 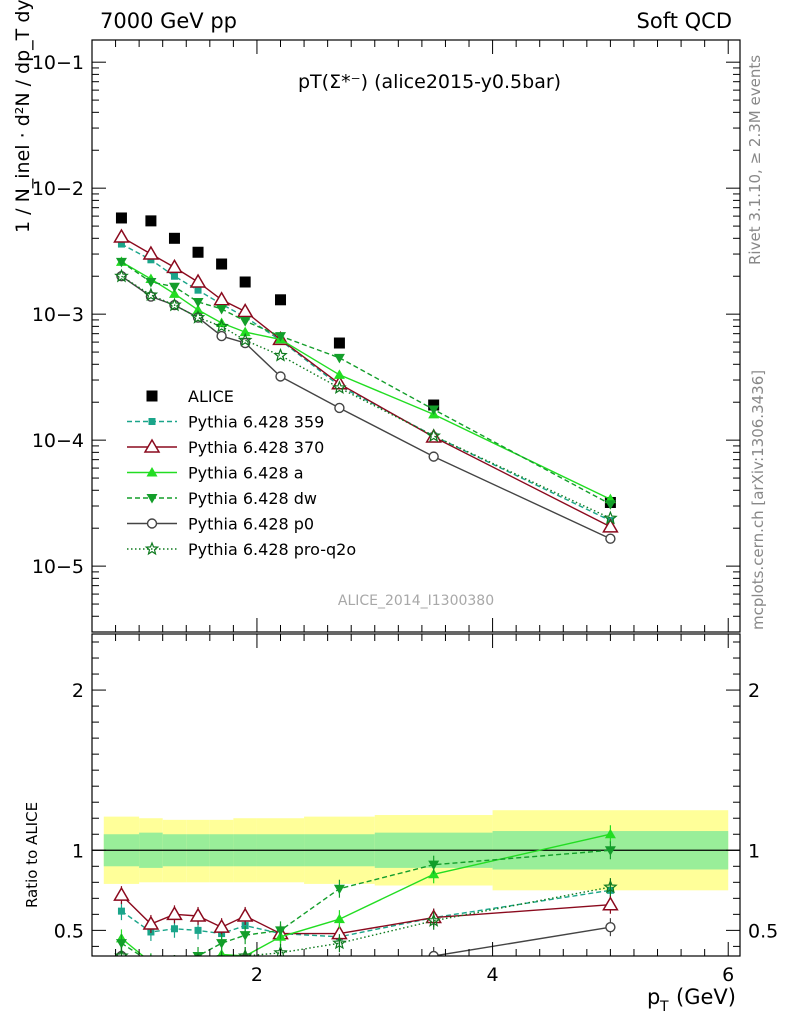 What do you see at coordinates (32, 855) in the screenshot?
I see `ratio-y-axis-label: Ratio to ALICE` at bounding box center [32, 855].